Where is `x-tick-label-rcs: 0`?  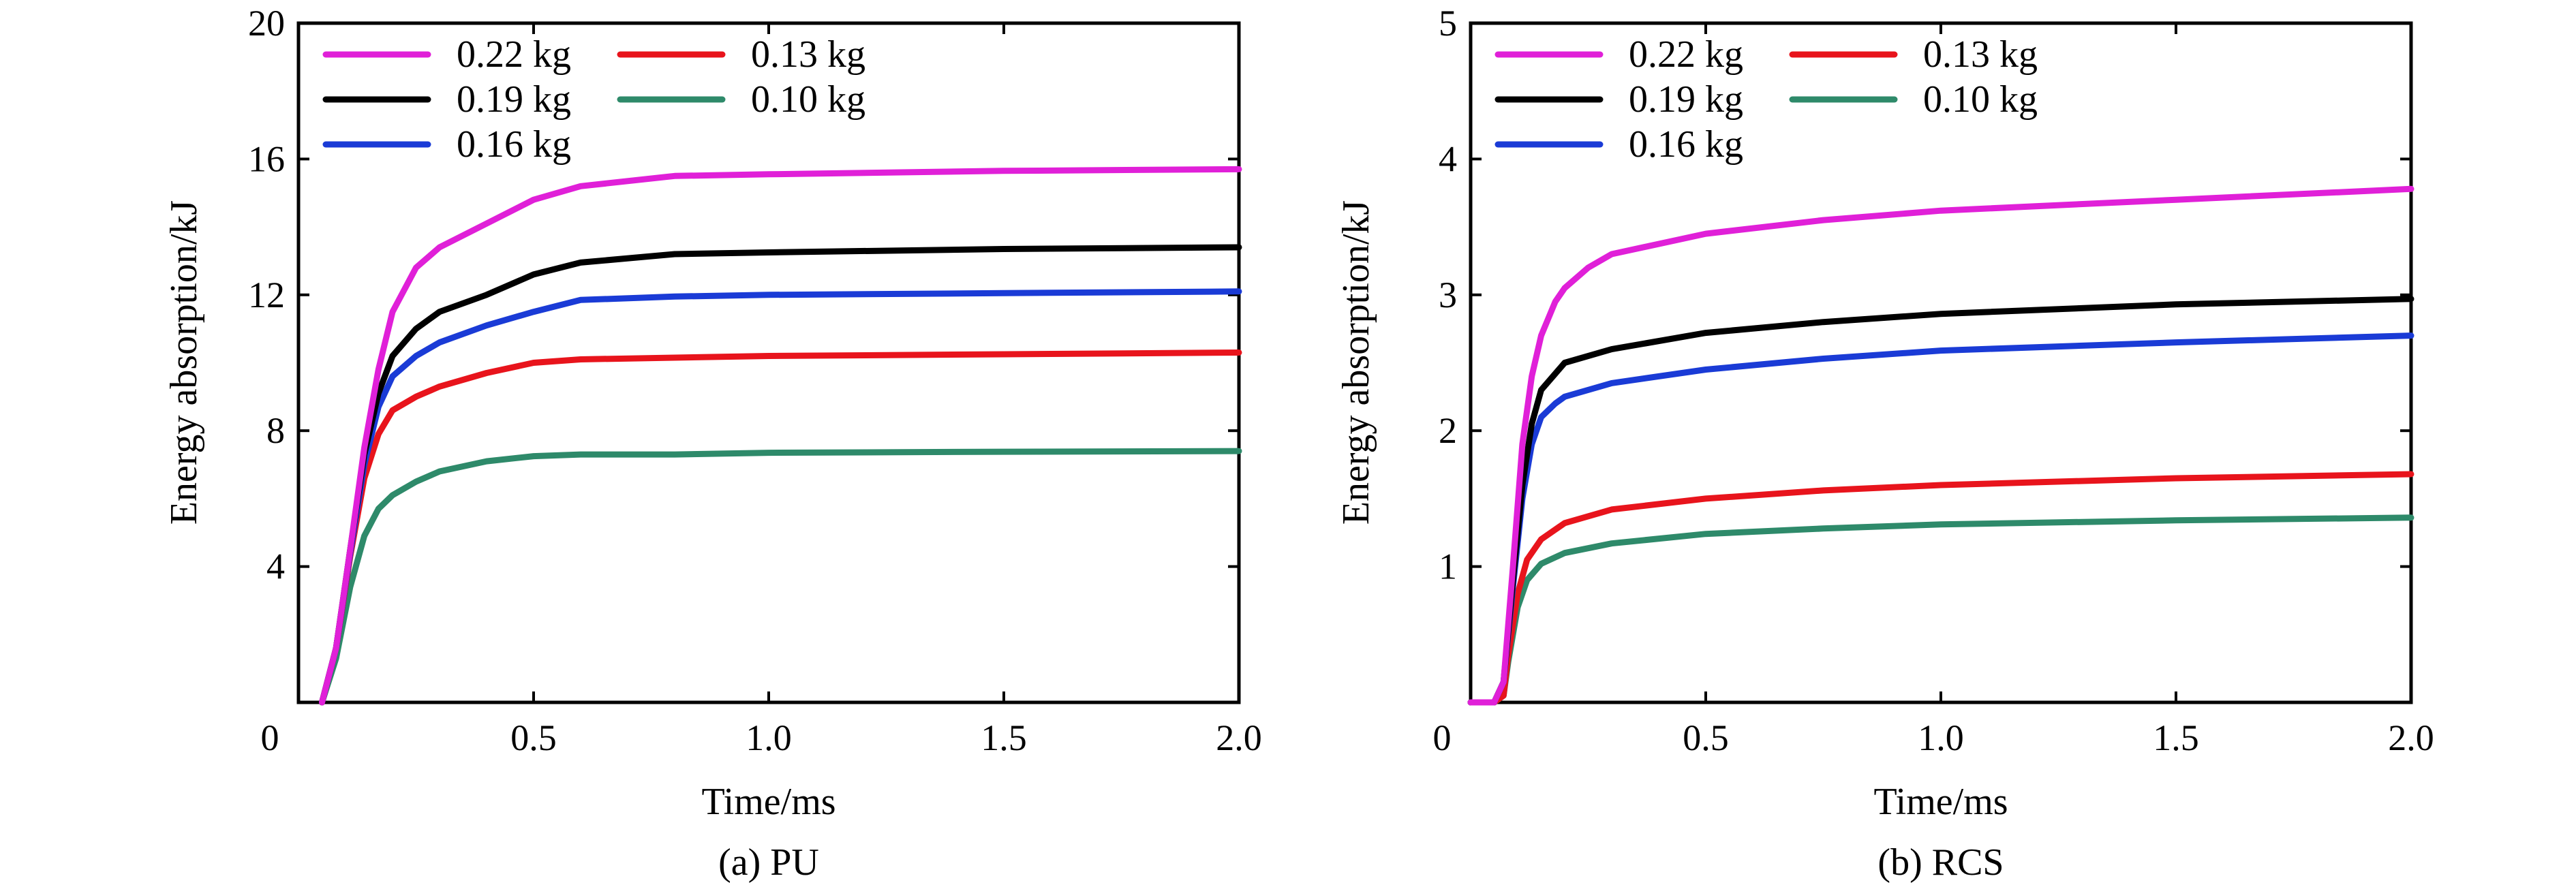
x-tick-label-rcs: 0 is located at coordinates (1443, 737).